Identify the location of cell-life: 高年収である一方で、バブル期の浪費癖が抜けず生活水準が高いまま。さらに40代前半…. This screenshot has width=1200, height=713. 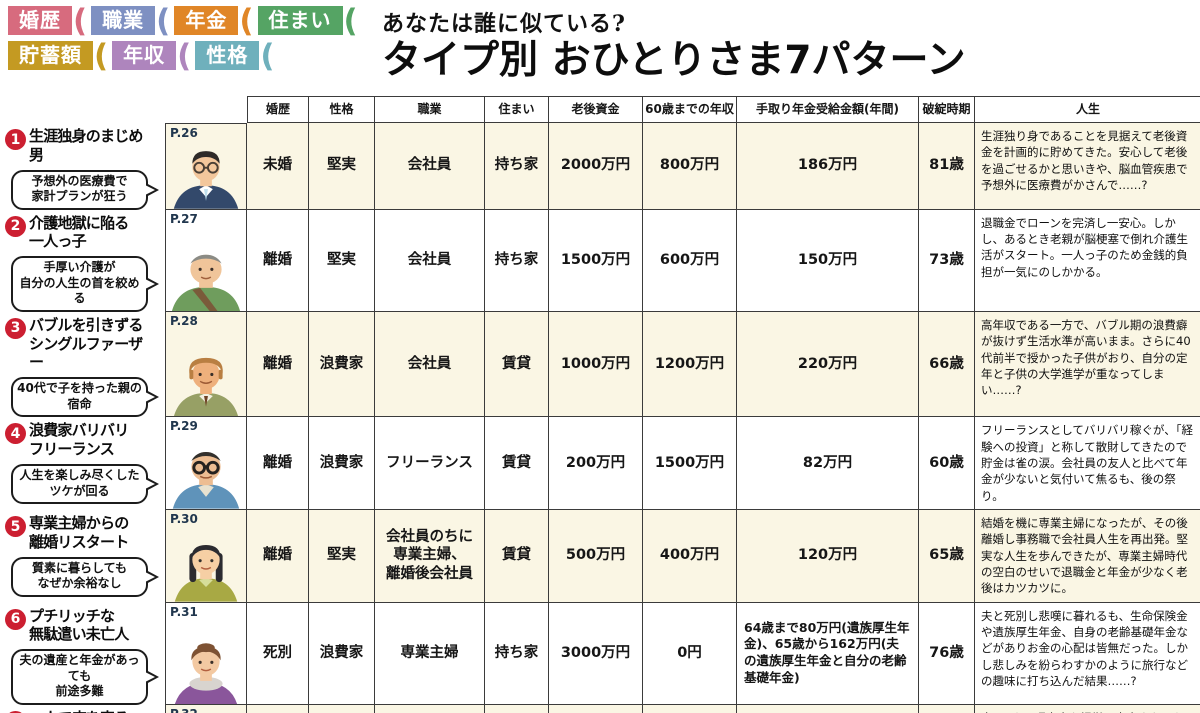
(1087, 364).